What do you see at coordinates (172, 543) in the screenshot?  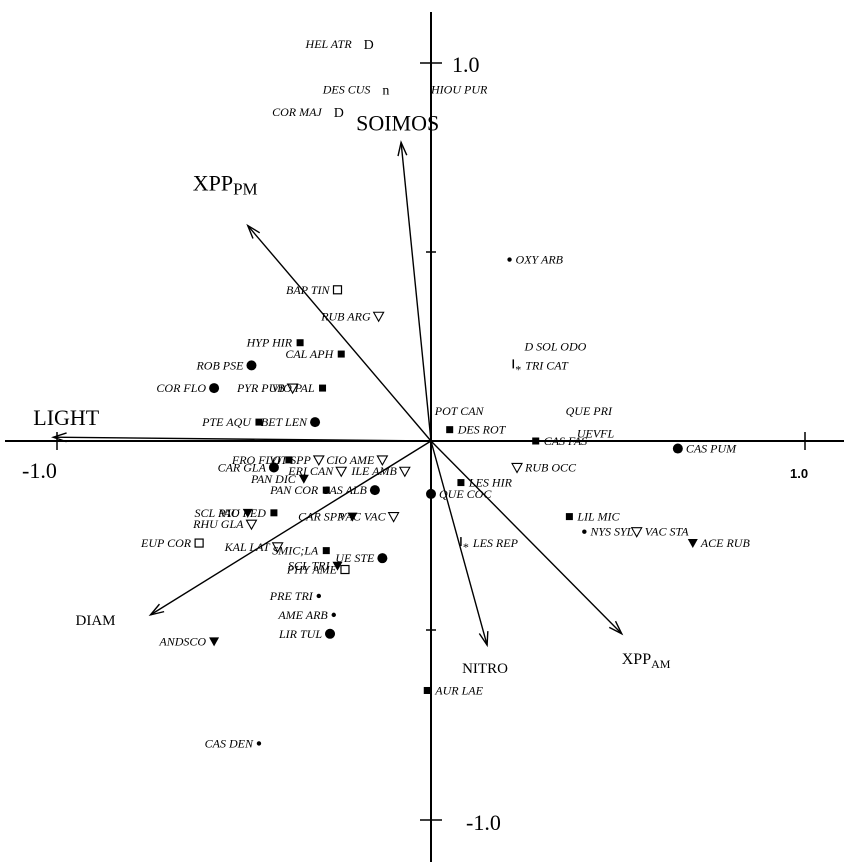 I see `species-eup-cor: EUP COR` at bounding box center [172, 543].